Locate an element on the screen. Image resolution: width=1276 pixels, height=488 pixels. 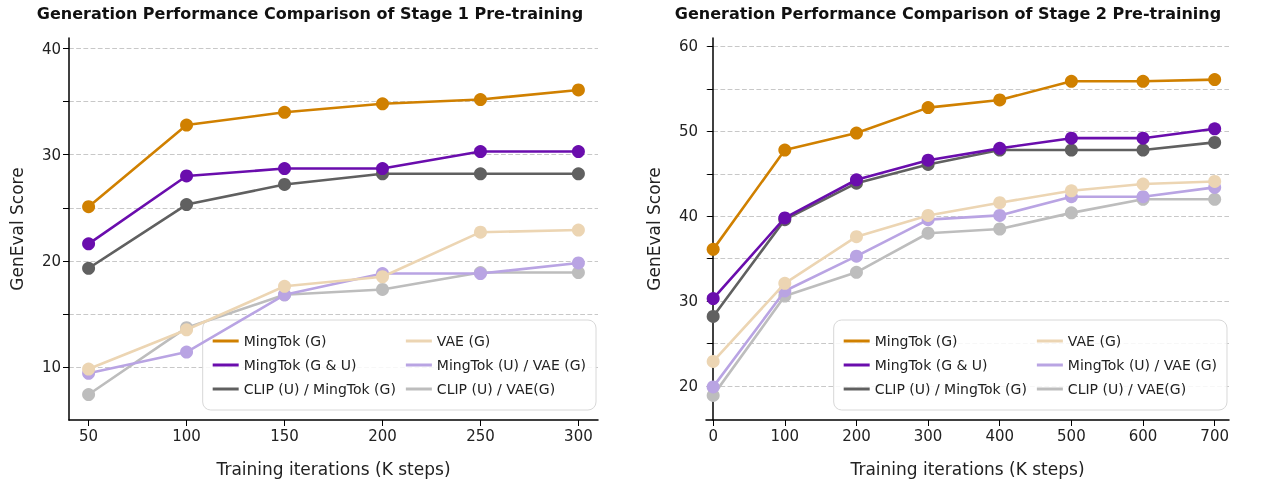
x-tick-label: 700 is located at coordinates (1214, 435).